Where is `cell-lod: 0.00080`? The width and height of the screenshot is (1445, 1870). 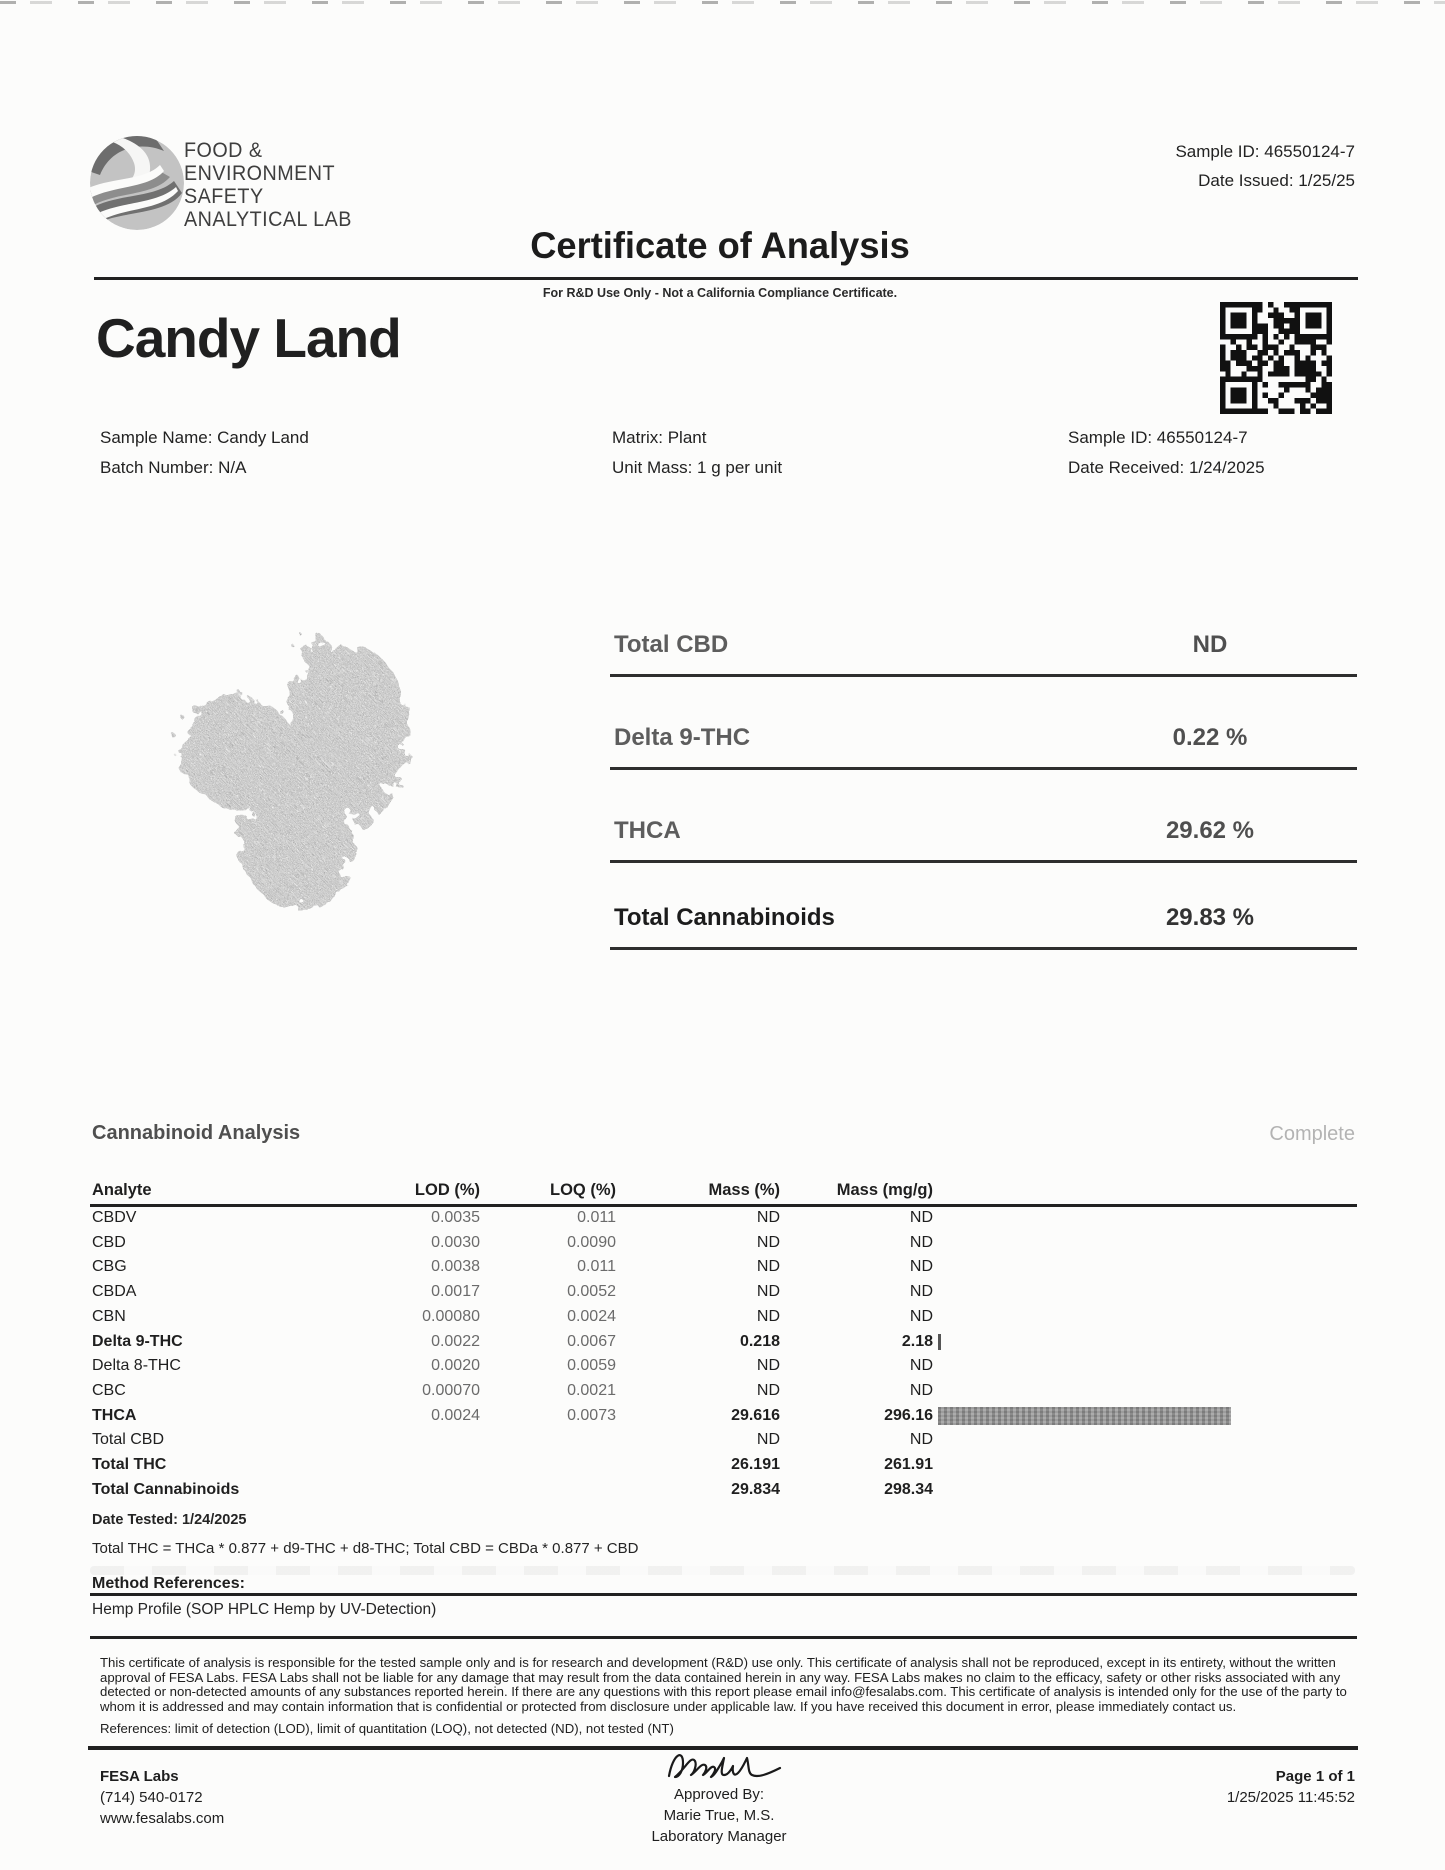
cell-lod: 0.00080 is located at coordinates (451, 1316).